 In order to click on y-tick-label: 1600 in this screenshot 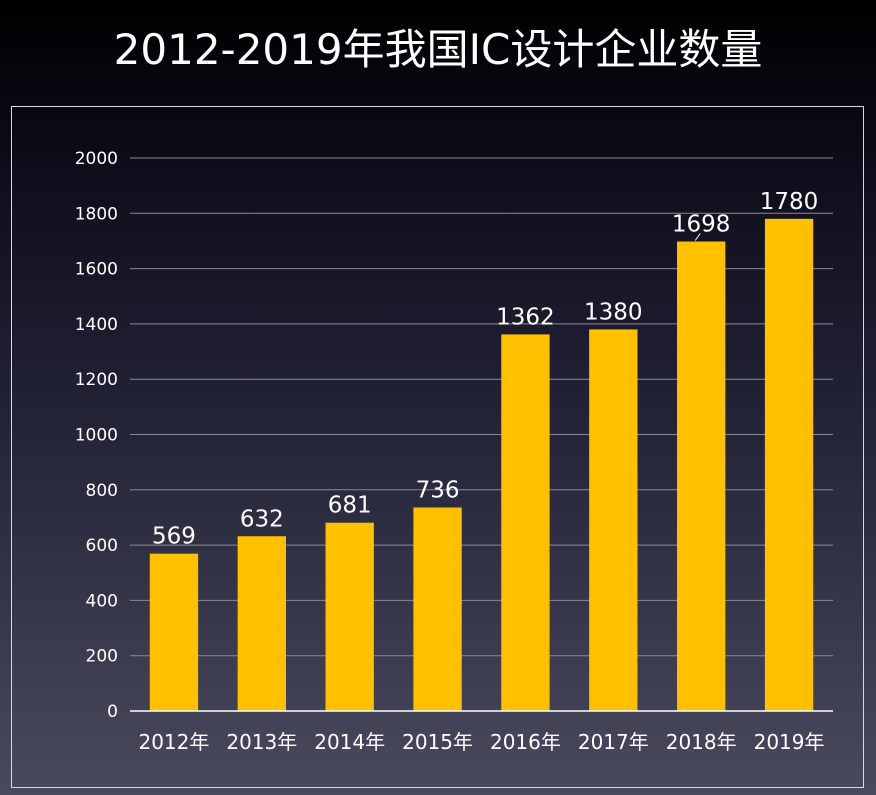, I will do `click(96, 270)`.